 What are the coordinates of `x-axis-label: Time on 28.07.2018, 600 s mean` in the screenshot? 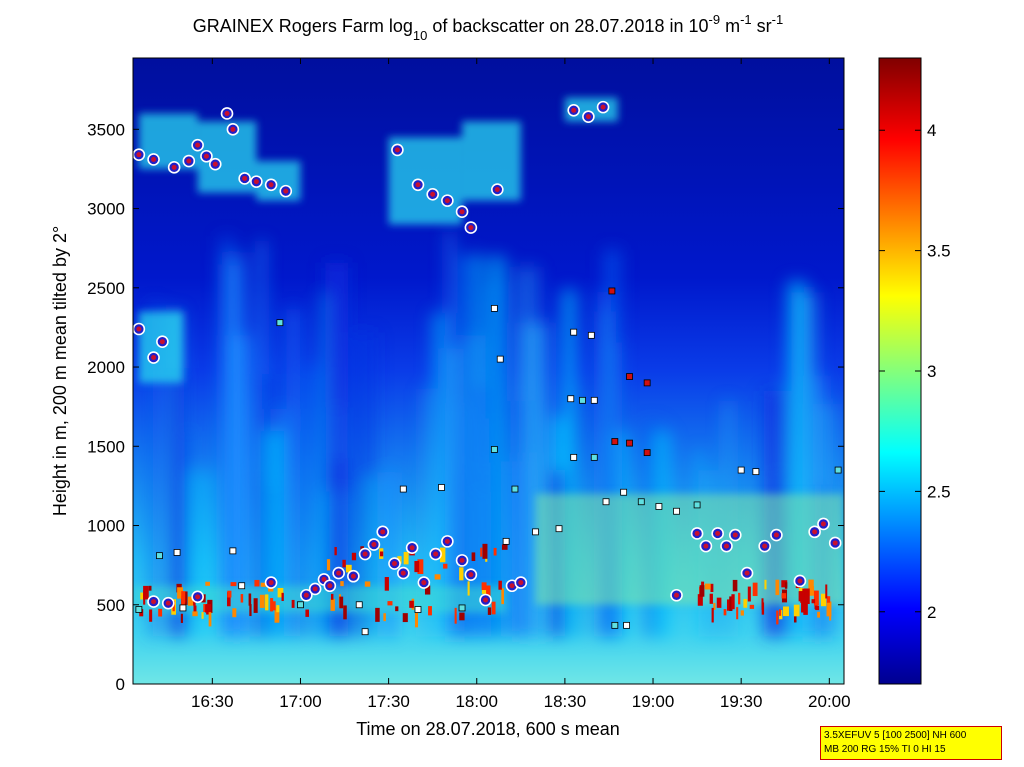 It's located at (488, 729).